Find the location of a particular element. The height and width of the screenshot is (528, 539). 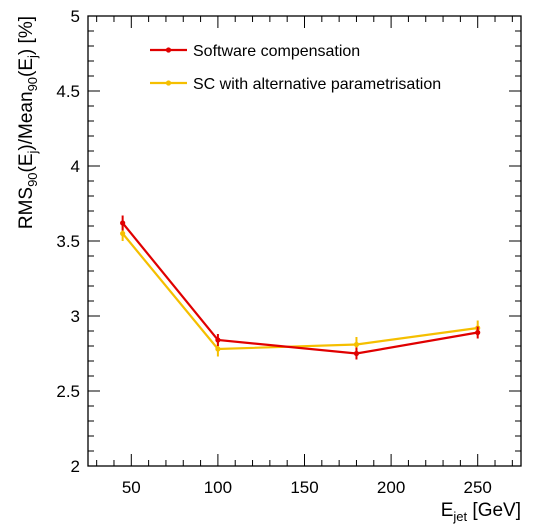

x-tick-label: 200 is located at coordinates (391, 487).